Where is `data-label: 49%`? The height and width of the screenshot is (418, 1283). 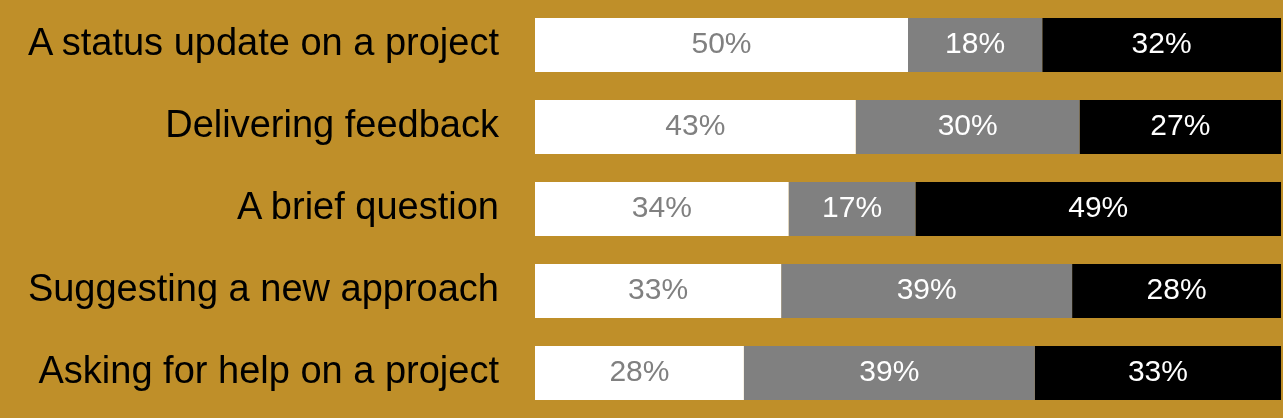
data-label: 49% is located at coordinates (1098, 207).